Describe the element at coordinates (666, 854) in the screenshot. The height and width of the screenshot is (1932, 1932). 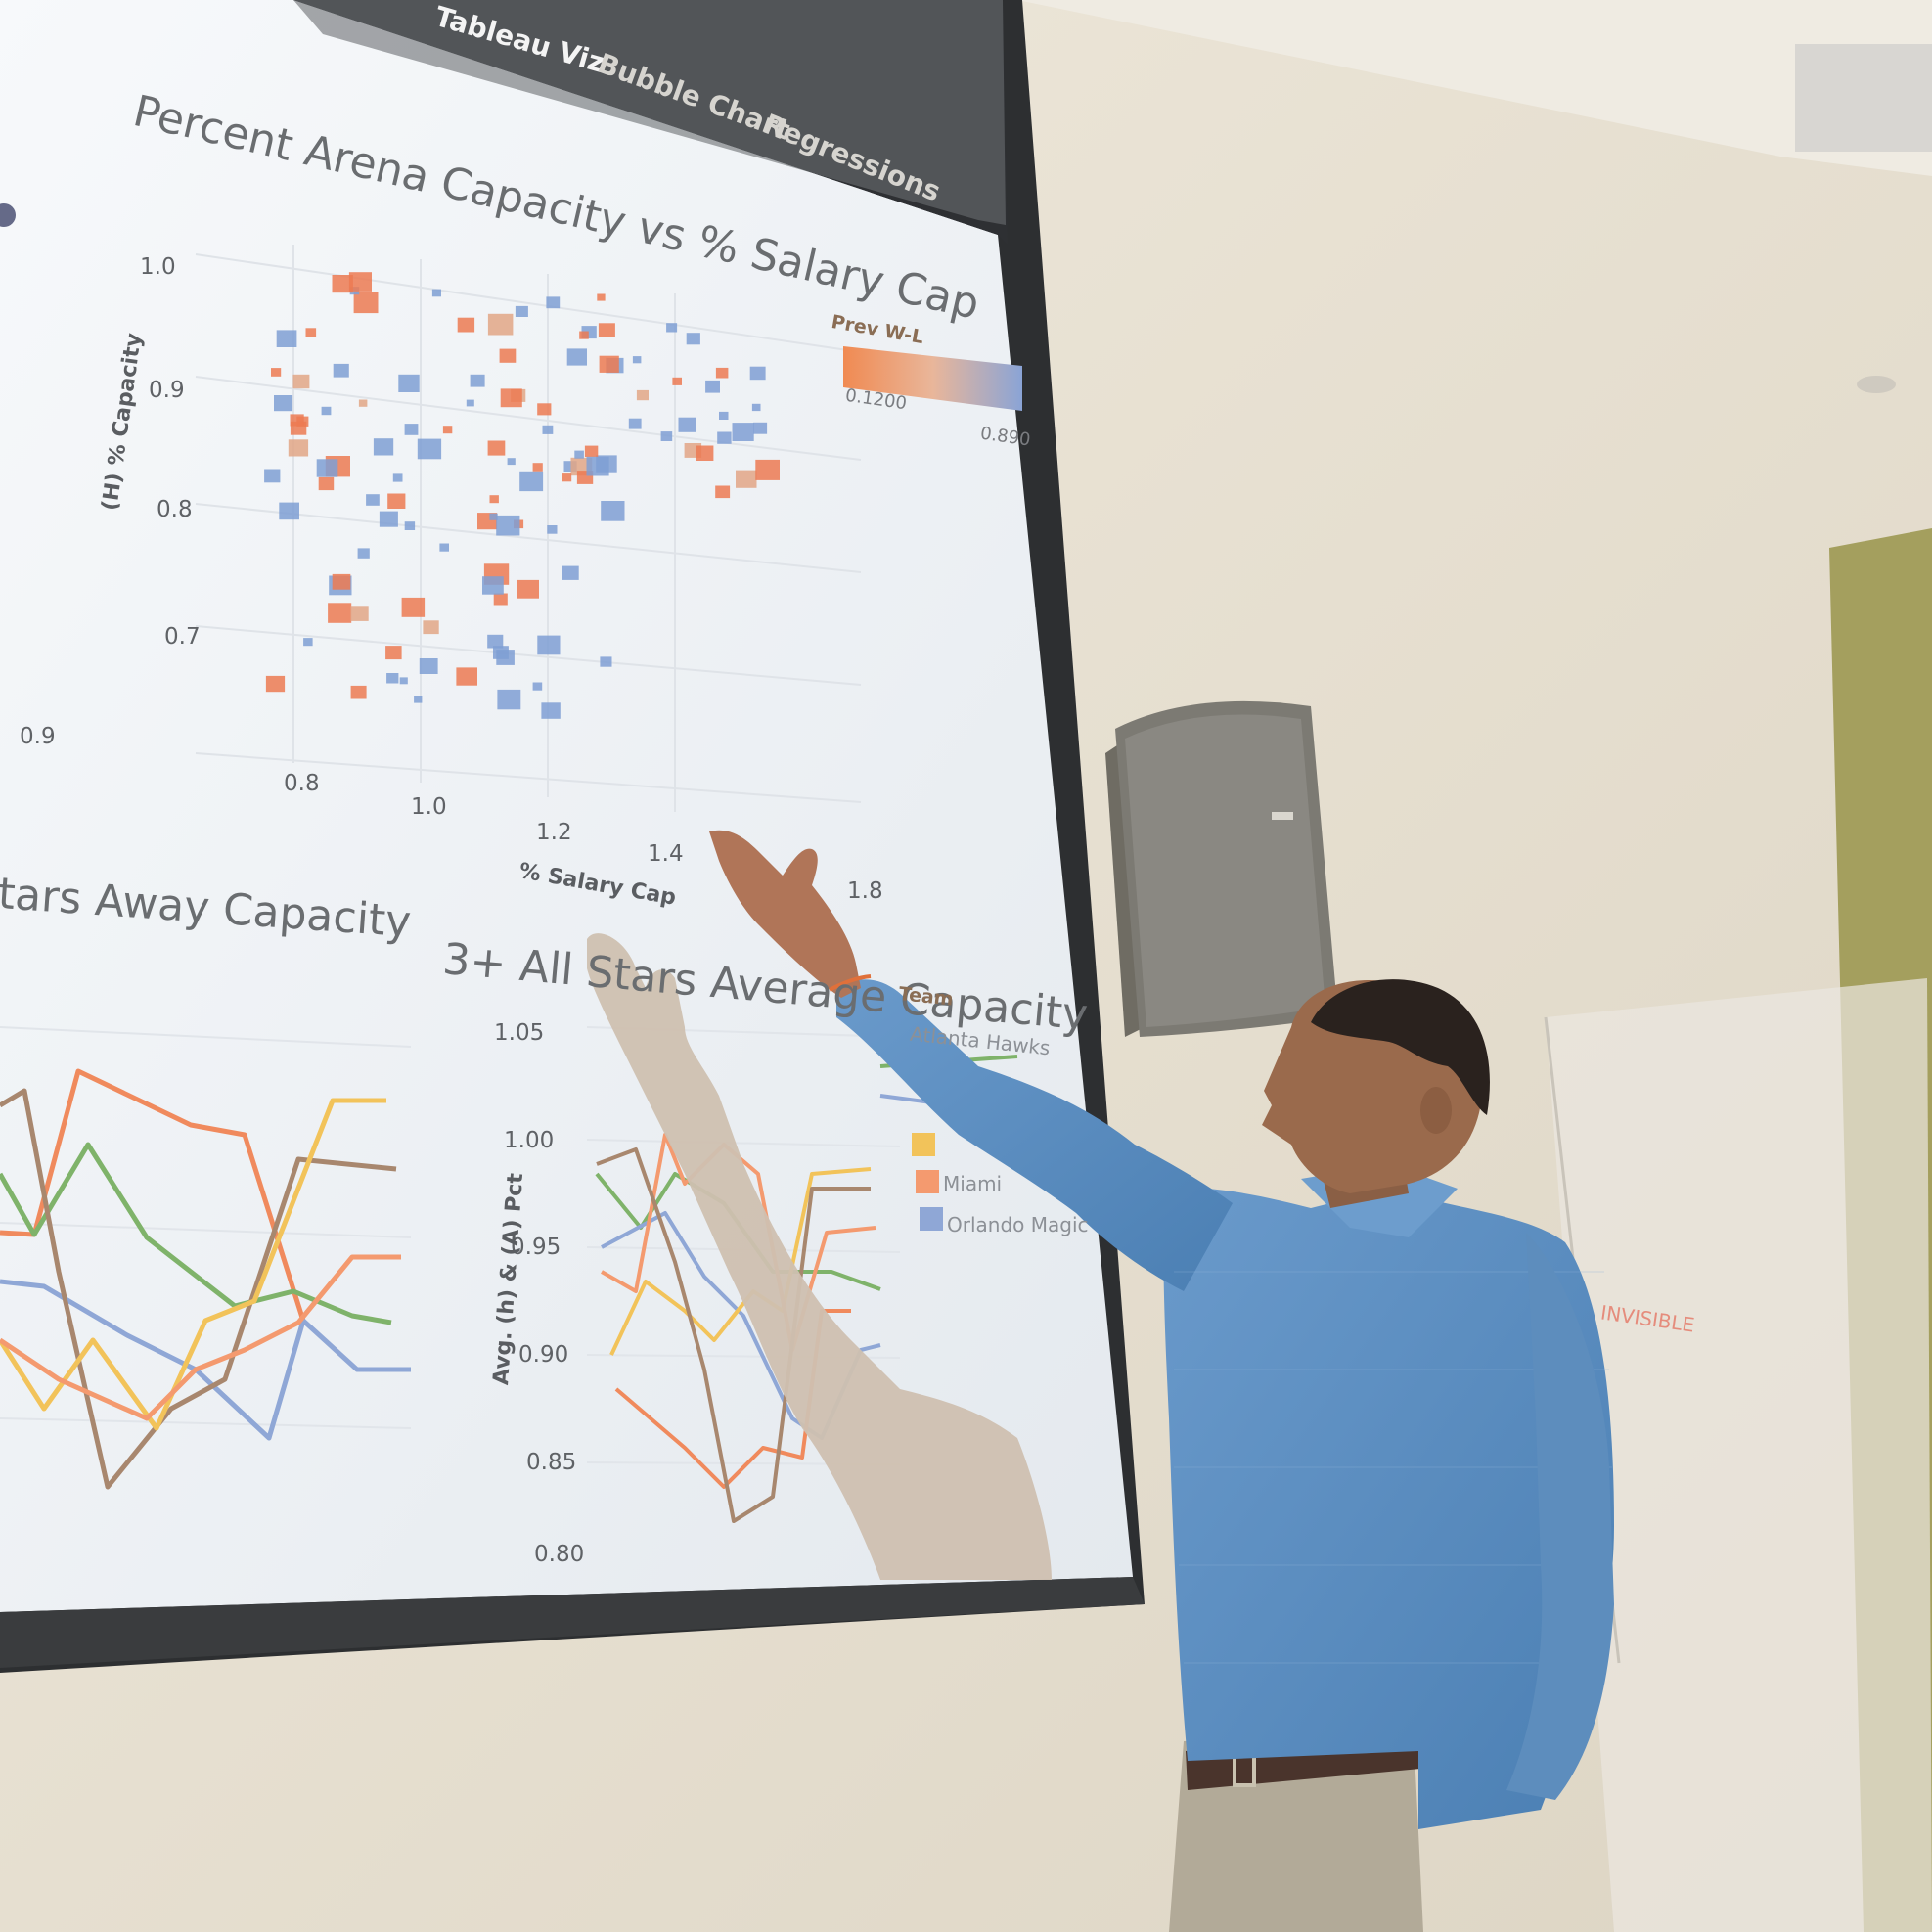
I see `scatter-xtick-4: 1.4` at that location.